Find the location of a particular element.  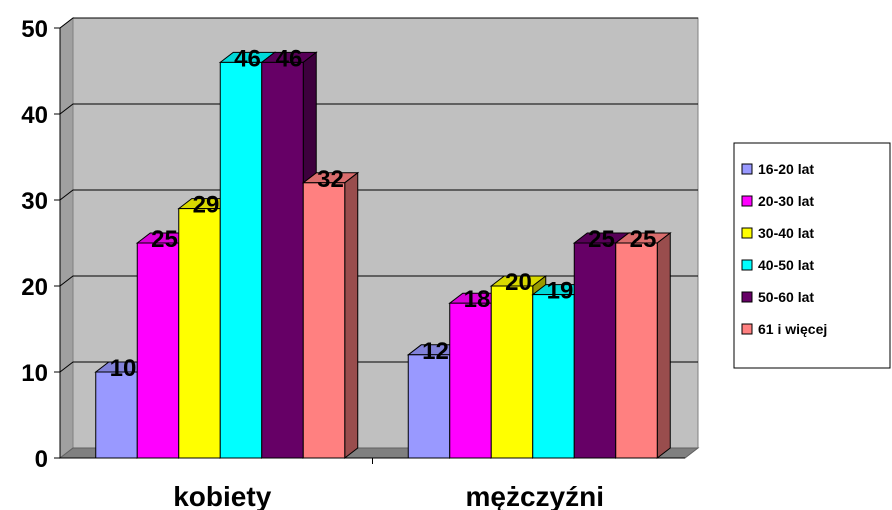

data-label: 20 is located at coordinates (518, 282).